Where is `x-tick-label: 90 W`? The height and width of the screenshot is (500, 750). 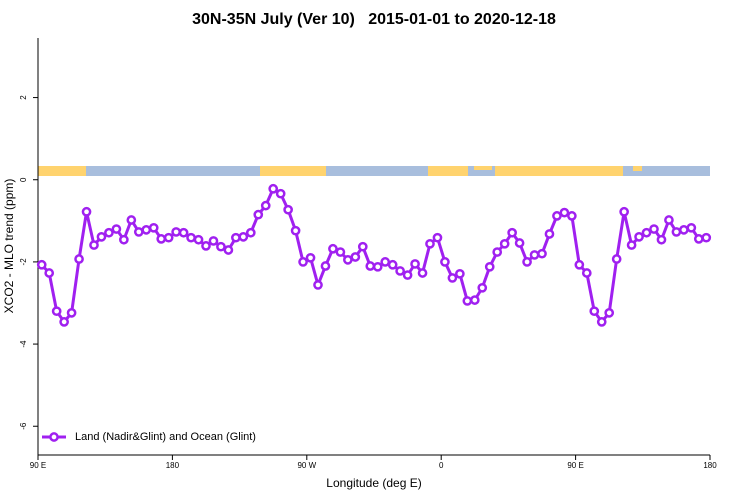 x-tick-label: 90 W is located at coordinates (306, 465).